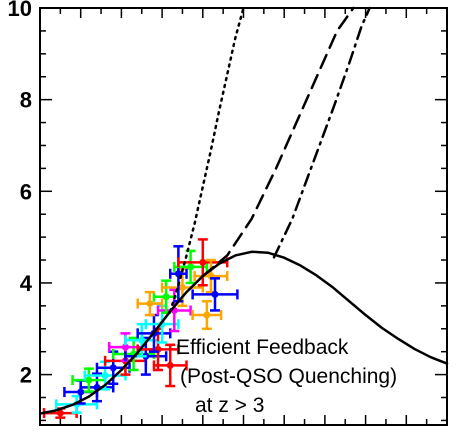 The height and width of the screenshot is (435, 457). I want to click on series-line-dotted, so click(206, 159).